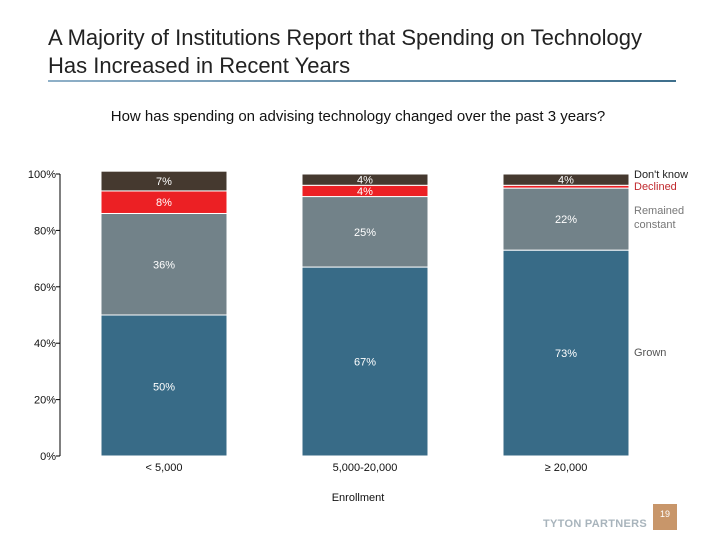 The height and width of the screenshot is (540, 720). What do you see at coordinates (665, 517) in the screenshot?
I see `page-number: 19` at bounding box center [665, 517].